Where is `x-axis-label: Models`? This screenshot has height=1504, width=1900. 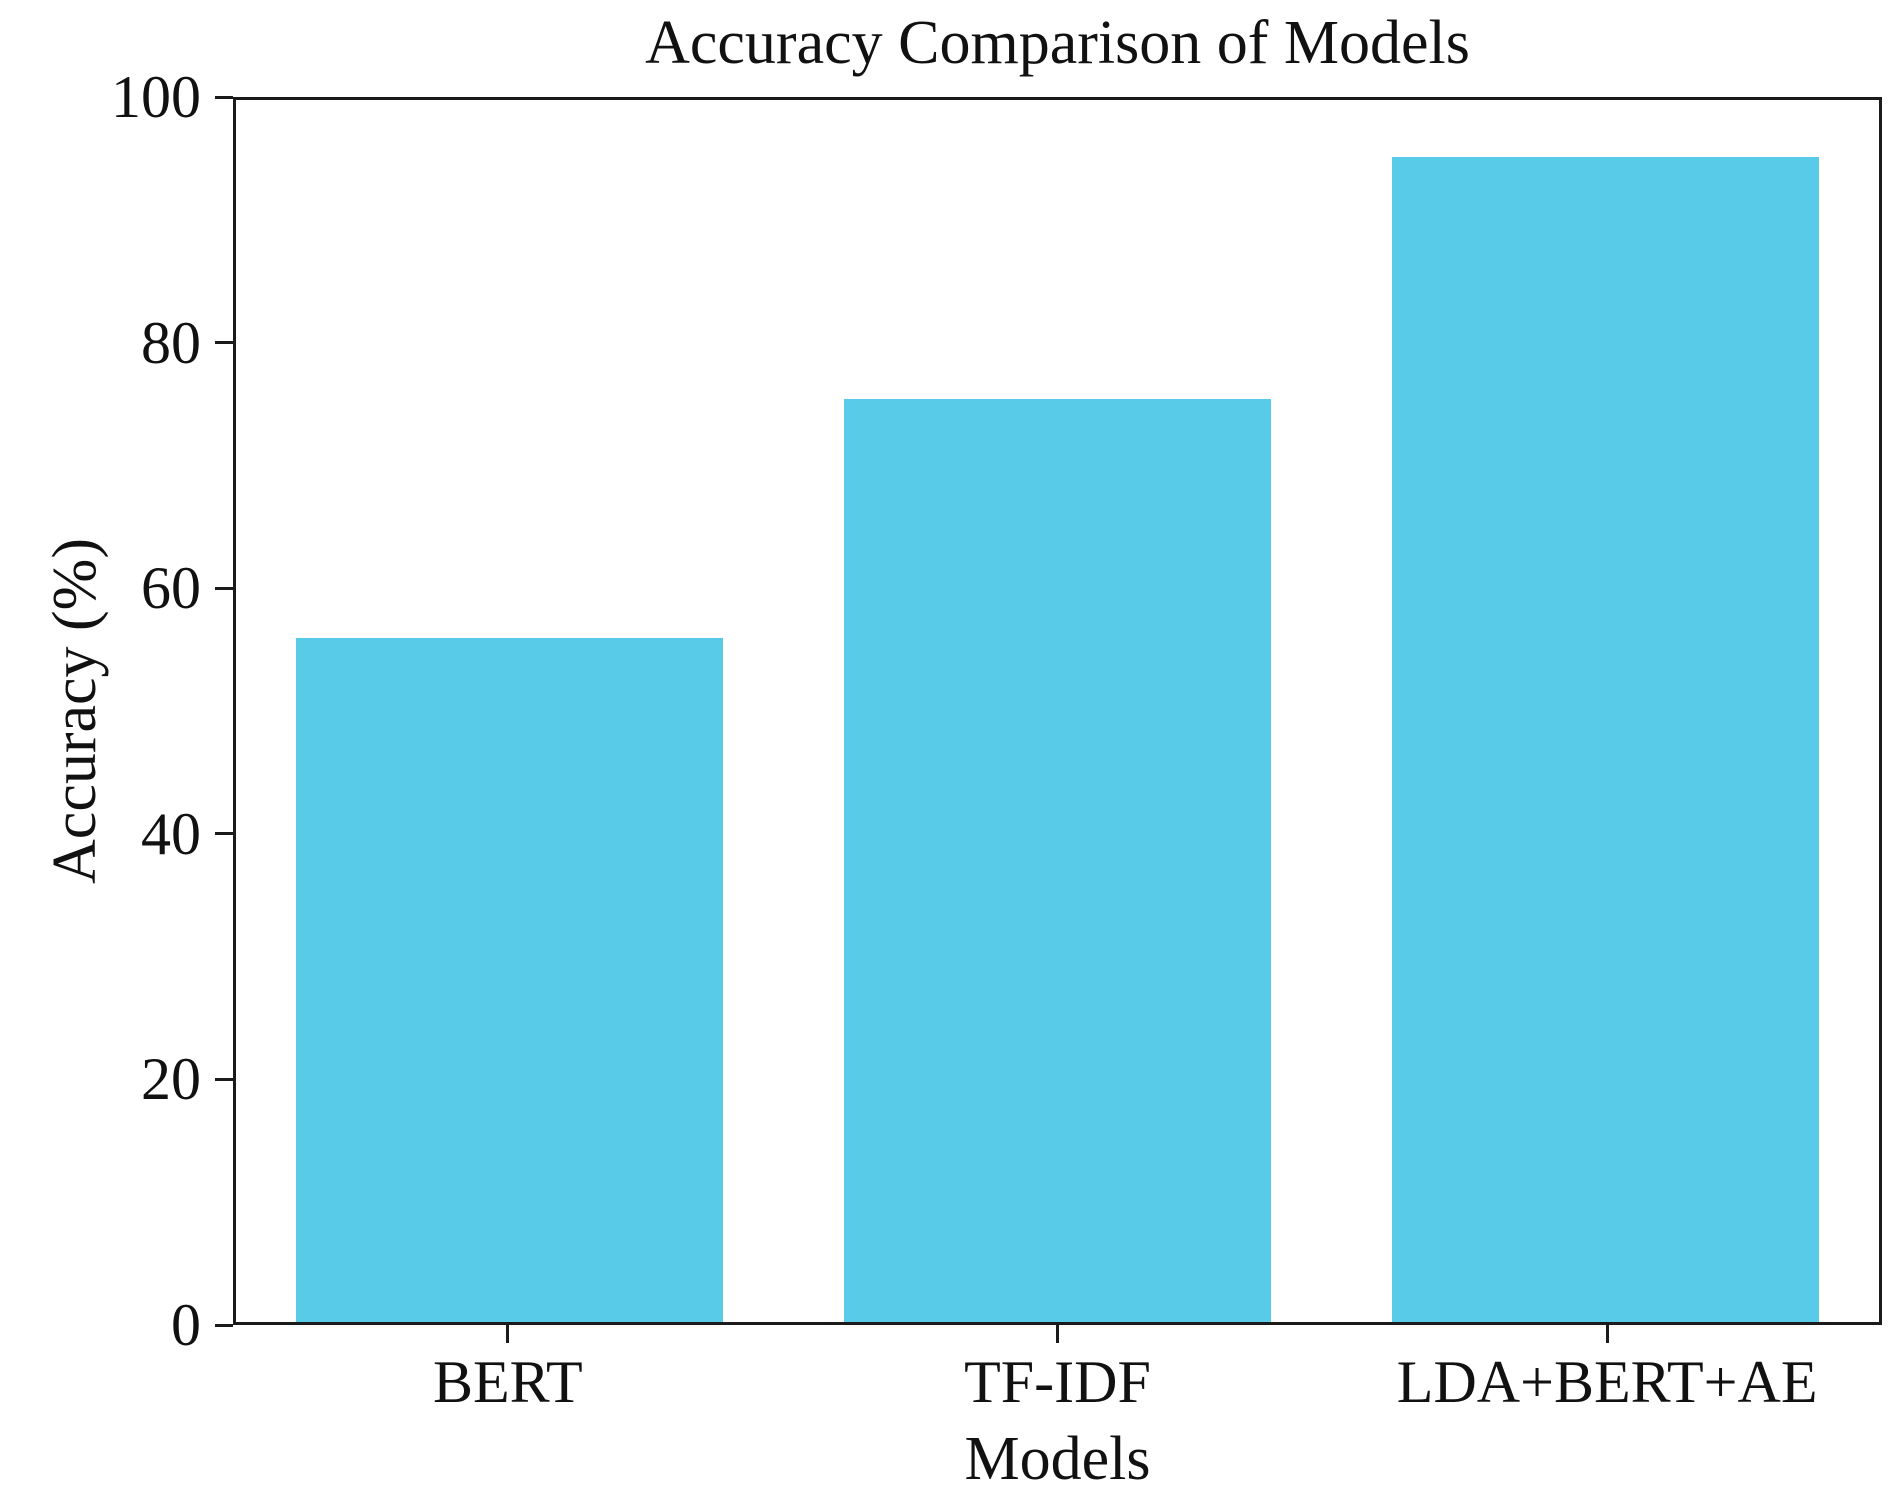 x-axis-label: Models is located at coordinates (1057, 1459).